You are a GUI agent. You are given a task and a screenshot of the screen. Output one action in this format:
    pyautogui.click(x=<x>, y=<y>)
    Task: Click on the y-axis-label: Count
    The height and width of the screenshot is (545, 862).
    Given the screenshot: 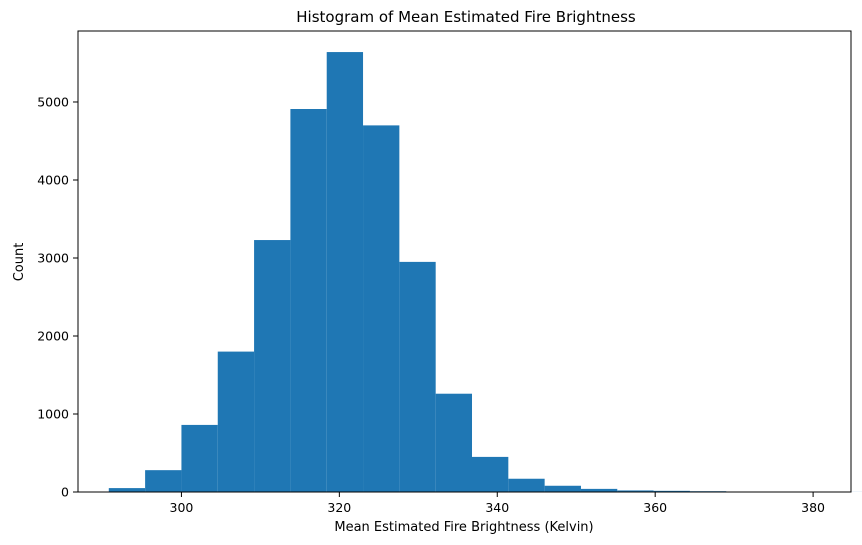 What is the action you would take?
    pyautogui.click(x=19, y=262)
    